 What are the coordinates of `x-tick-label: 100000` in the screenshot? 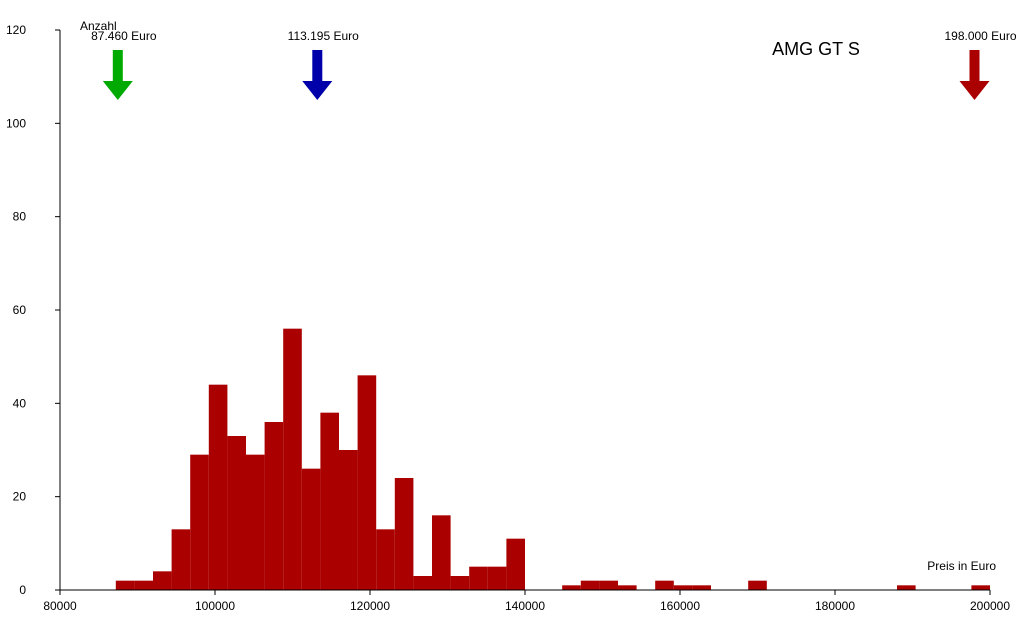 It's located at (215, 606).